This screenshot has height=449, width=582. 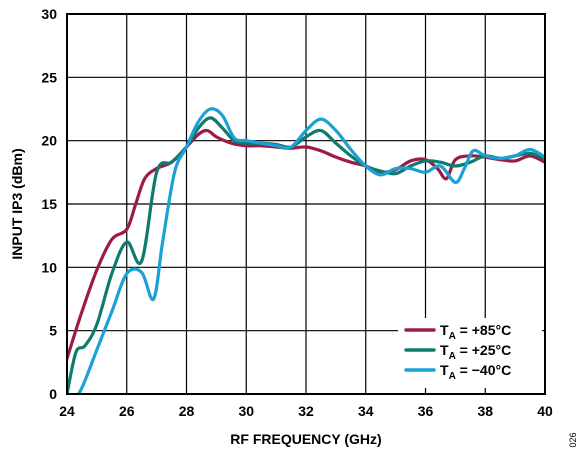 I want to click on y-tick-label-0: 0, so click(x=53, y=394).